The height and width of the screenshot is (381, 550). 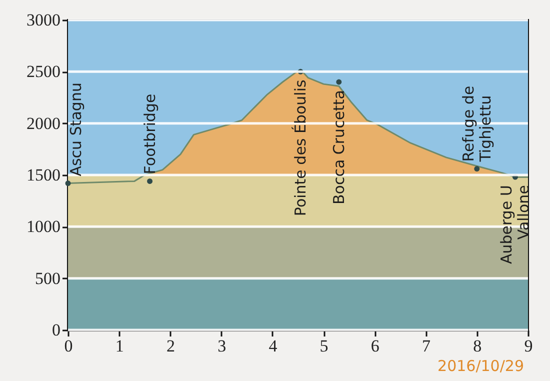 I want to click on y-tick-label: 500, so click(x=47, y=278).